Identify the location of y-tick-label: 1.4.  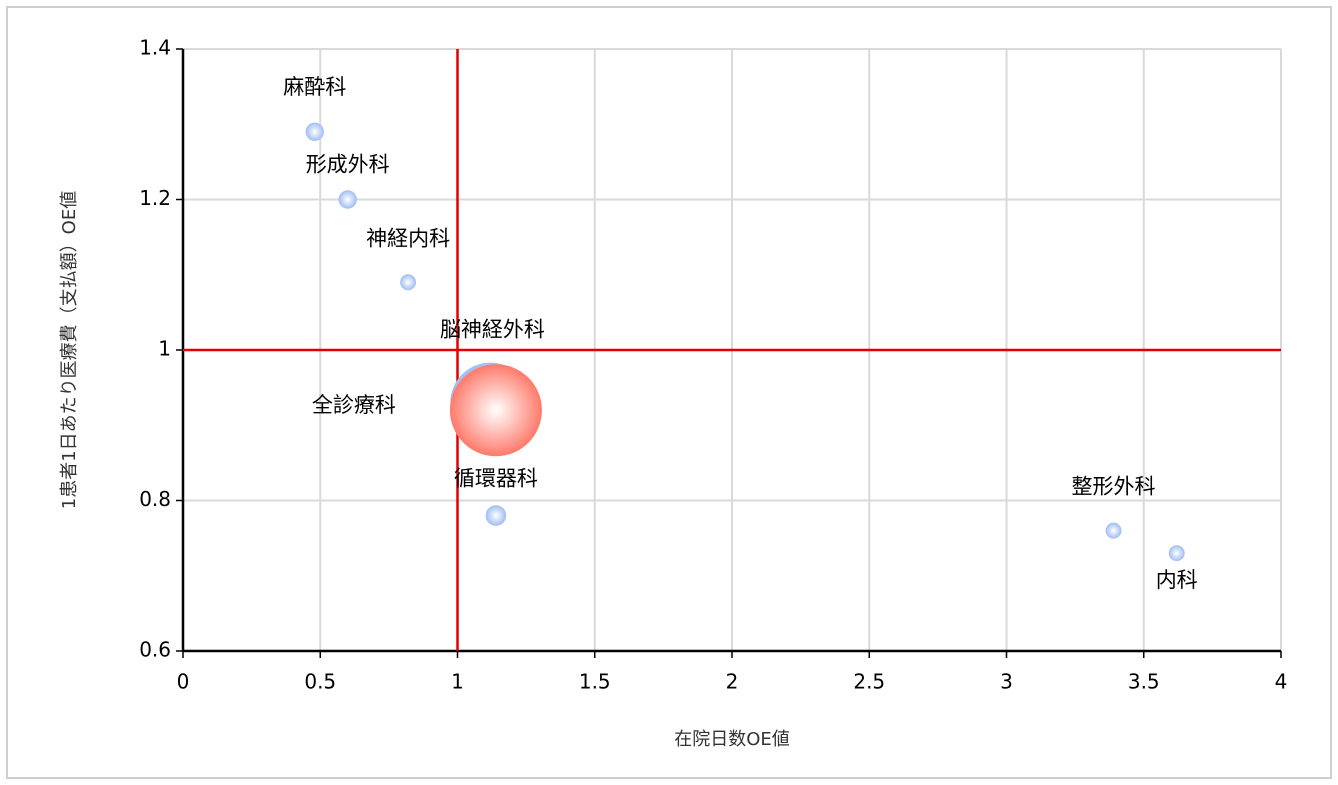
(155, 48).